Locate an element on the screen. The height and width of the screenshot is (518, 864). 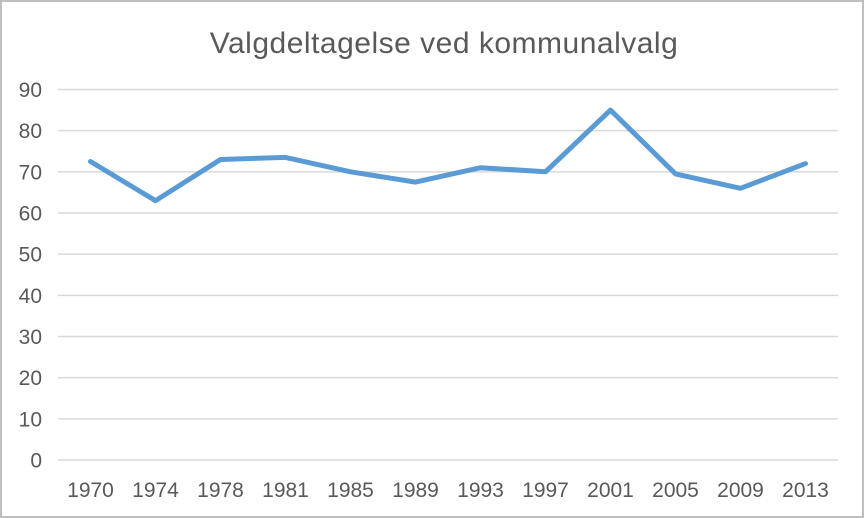
x-tick-label: 2013 is located at coordinates (805, 490).